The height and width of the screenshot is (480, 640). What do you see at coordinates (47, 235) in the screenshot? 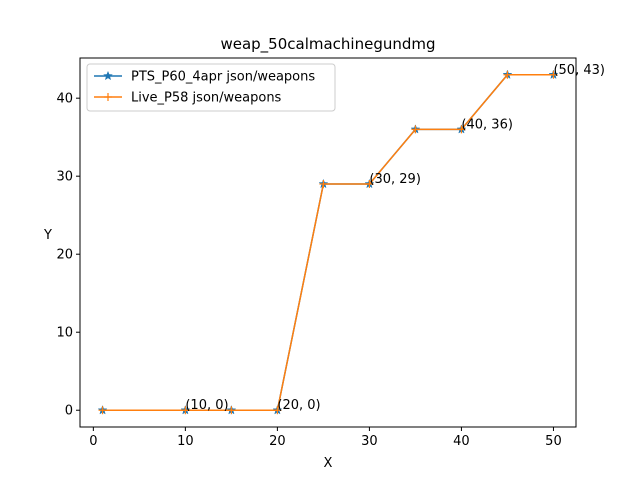
I see `y-axis-label: Y` at bounding box center [47, 235].